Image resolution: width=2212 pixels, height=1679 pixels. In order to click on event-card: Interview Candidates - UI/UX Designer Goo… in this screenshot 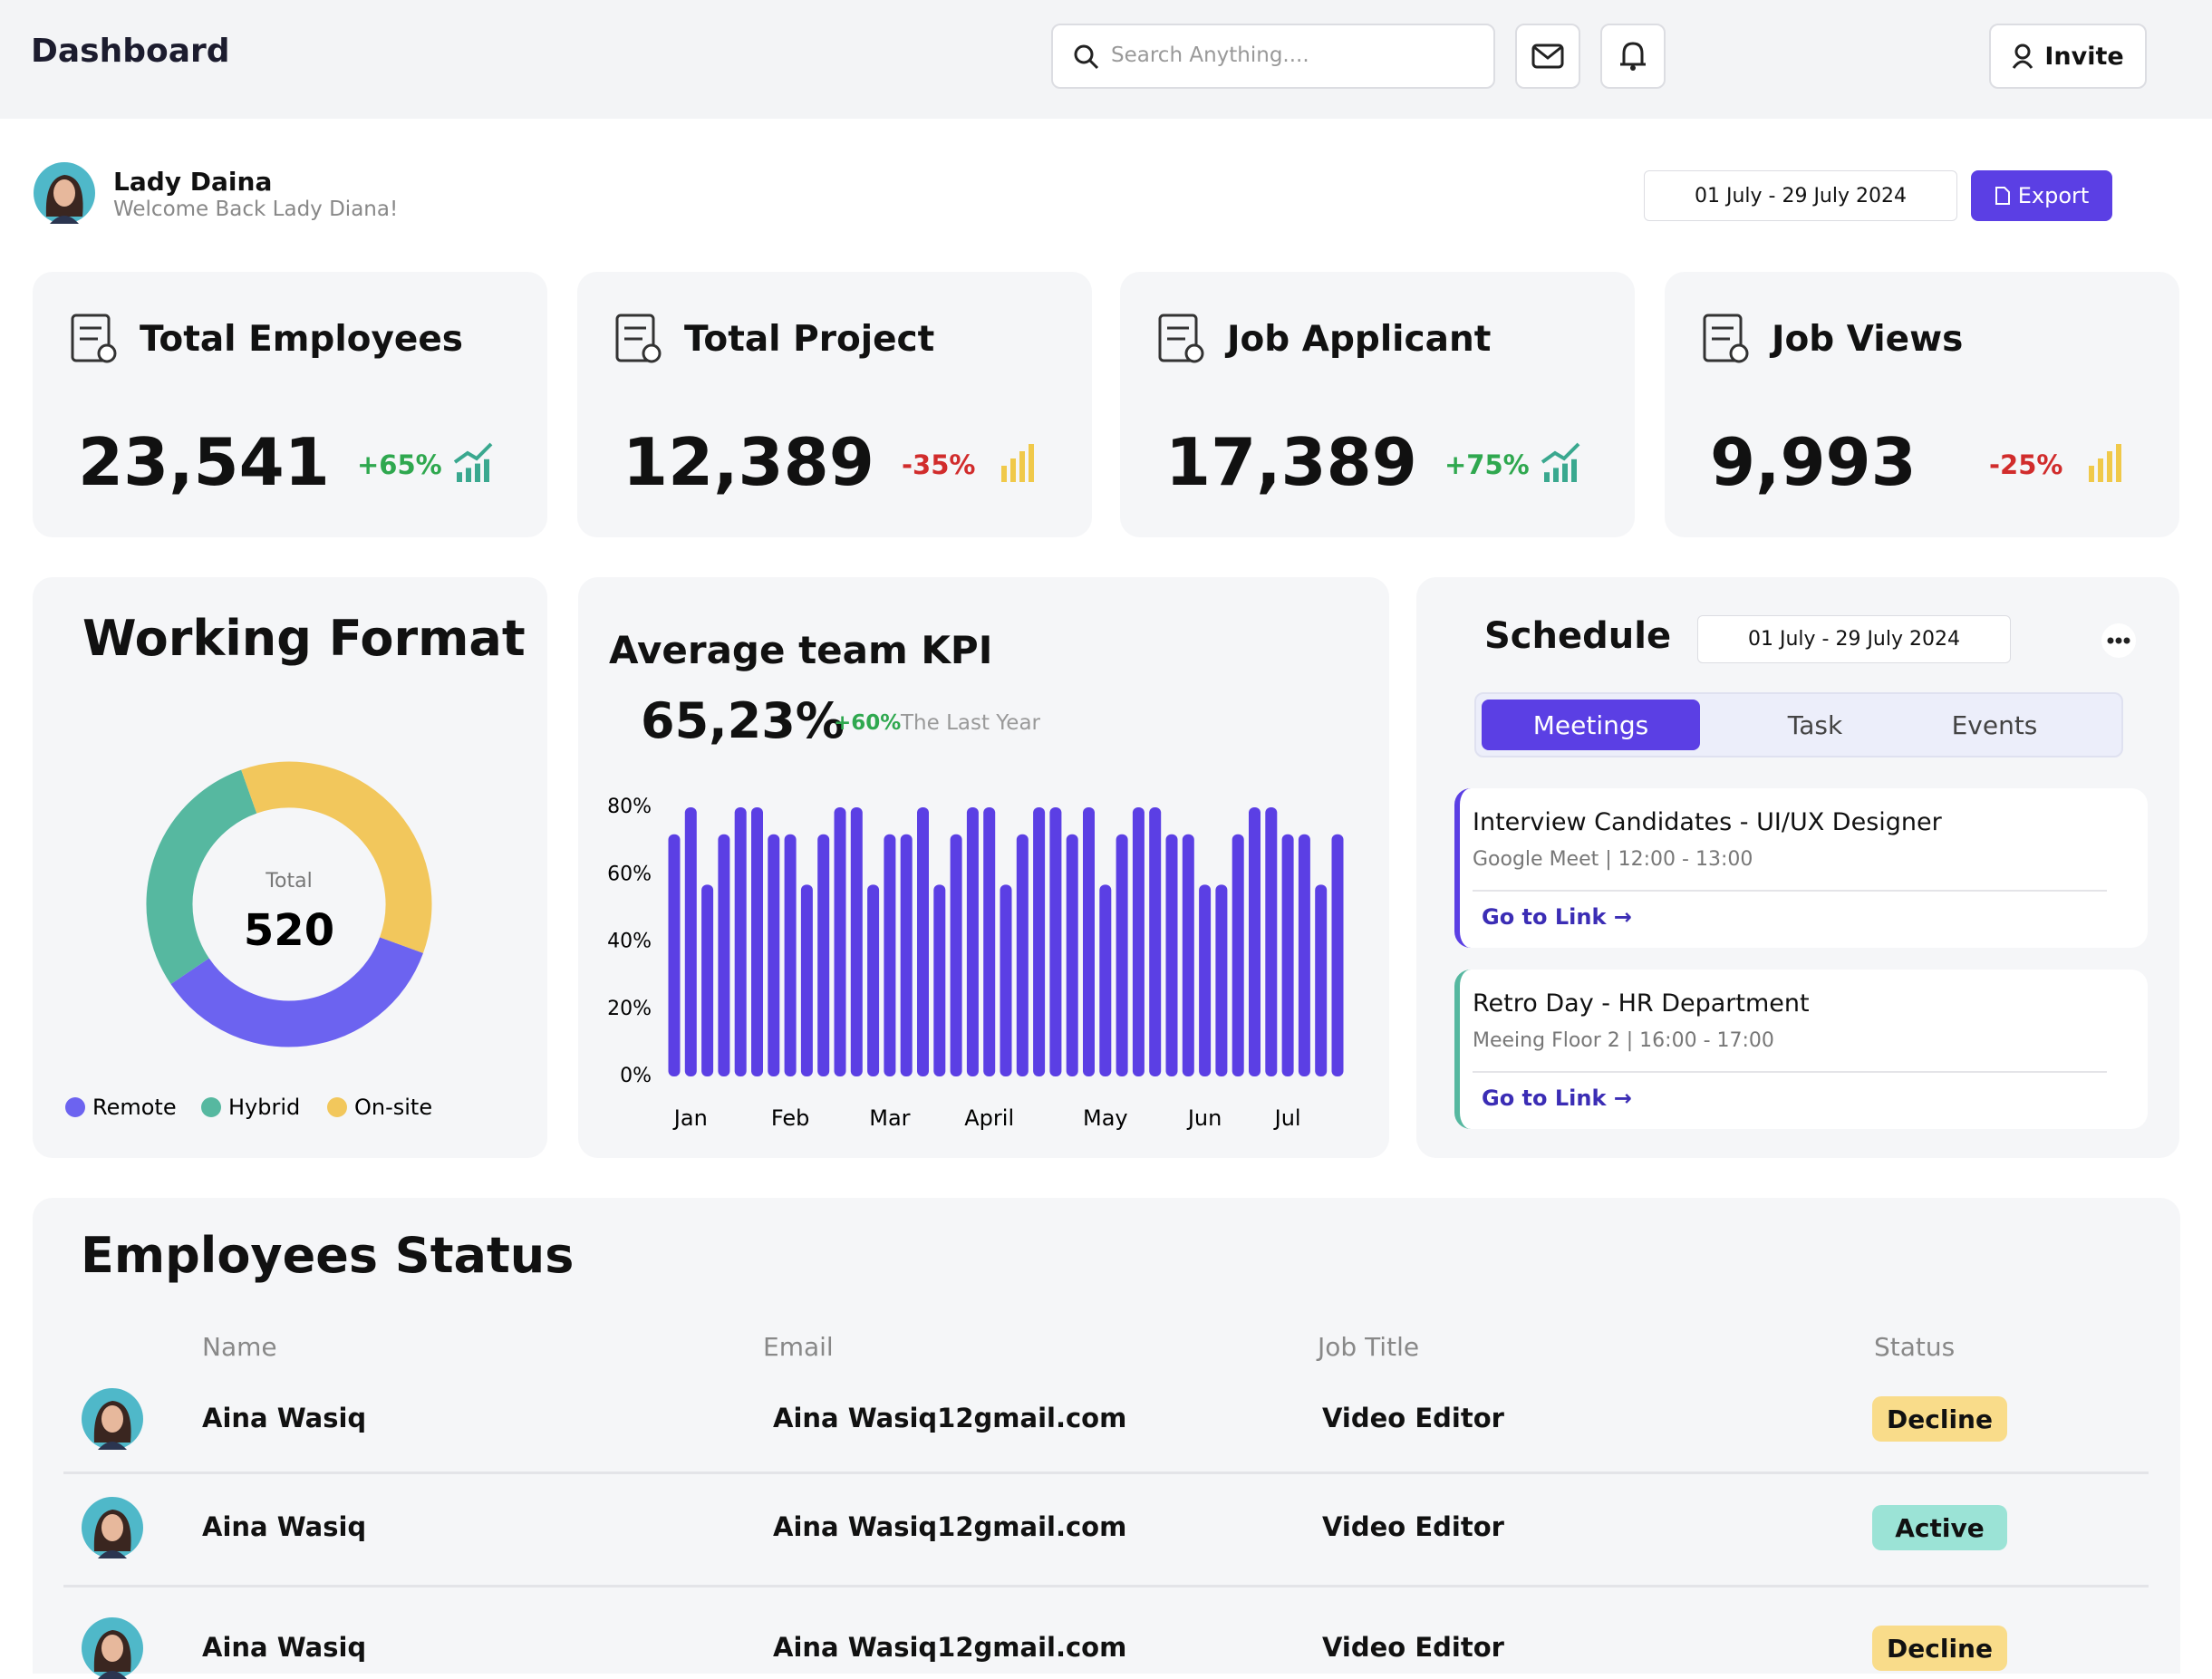, I will do `click(1801, 868)`.